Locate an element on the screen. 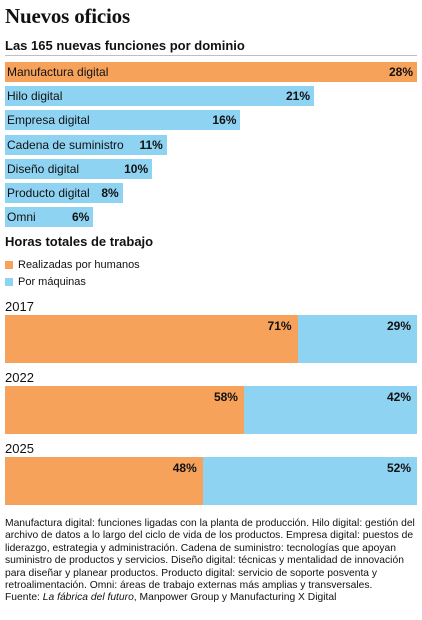 The image size is (422, 620). segment-value-label: 29% is located at coordinates (399, 326).